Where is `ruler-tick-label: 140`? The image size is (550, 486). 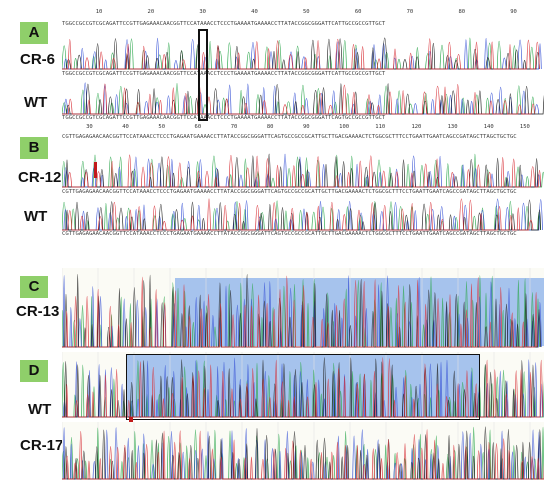
ruler-tick-label: 140 is located at coordinates (488, 127).